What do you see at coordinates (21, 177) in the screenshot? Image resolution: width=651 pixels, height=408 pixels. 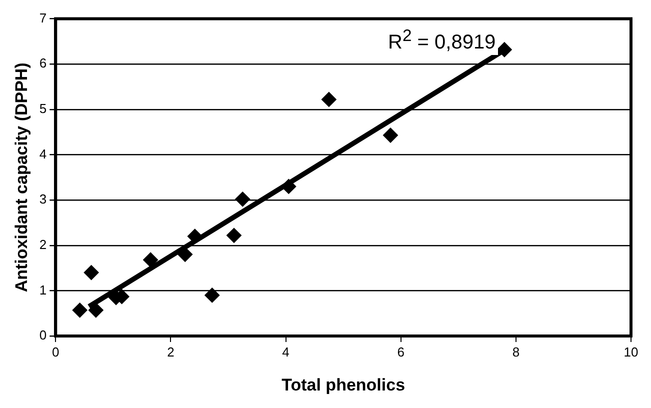 I see `y-axis-title: Antioxidant capacity (DPPH)` at bounding box center [21, 177].